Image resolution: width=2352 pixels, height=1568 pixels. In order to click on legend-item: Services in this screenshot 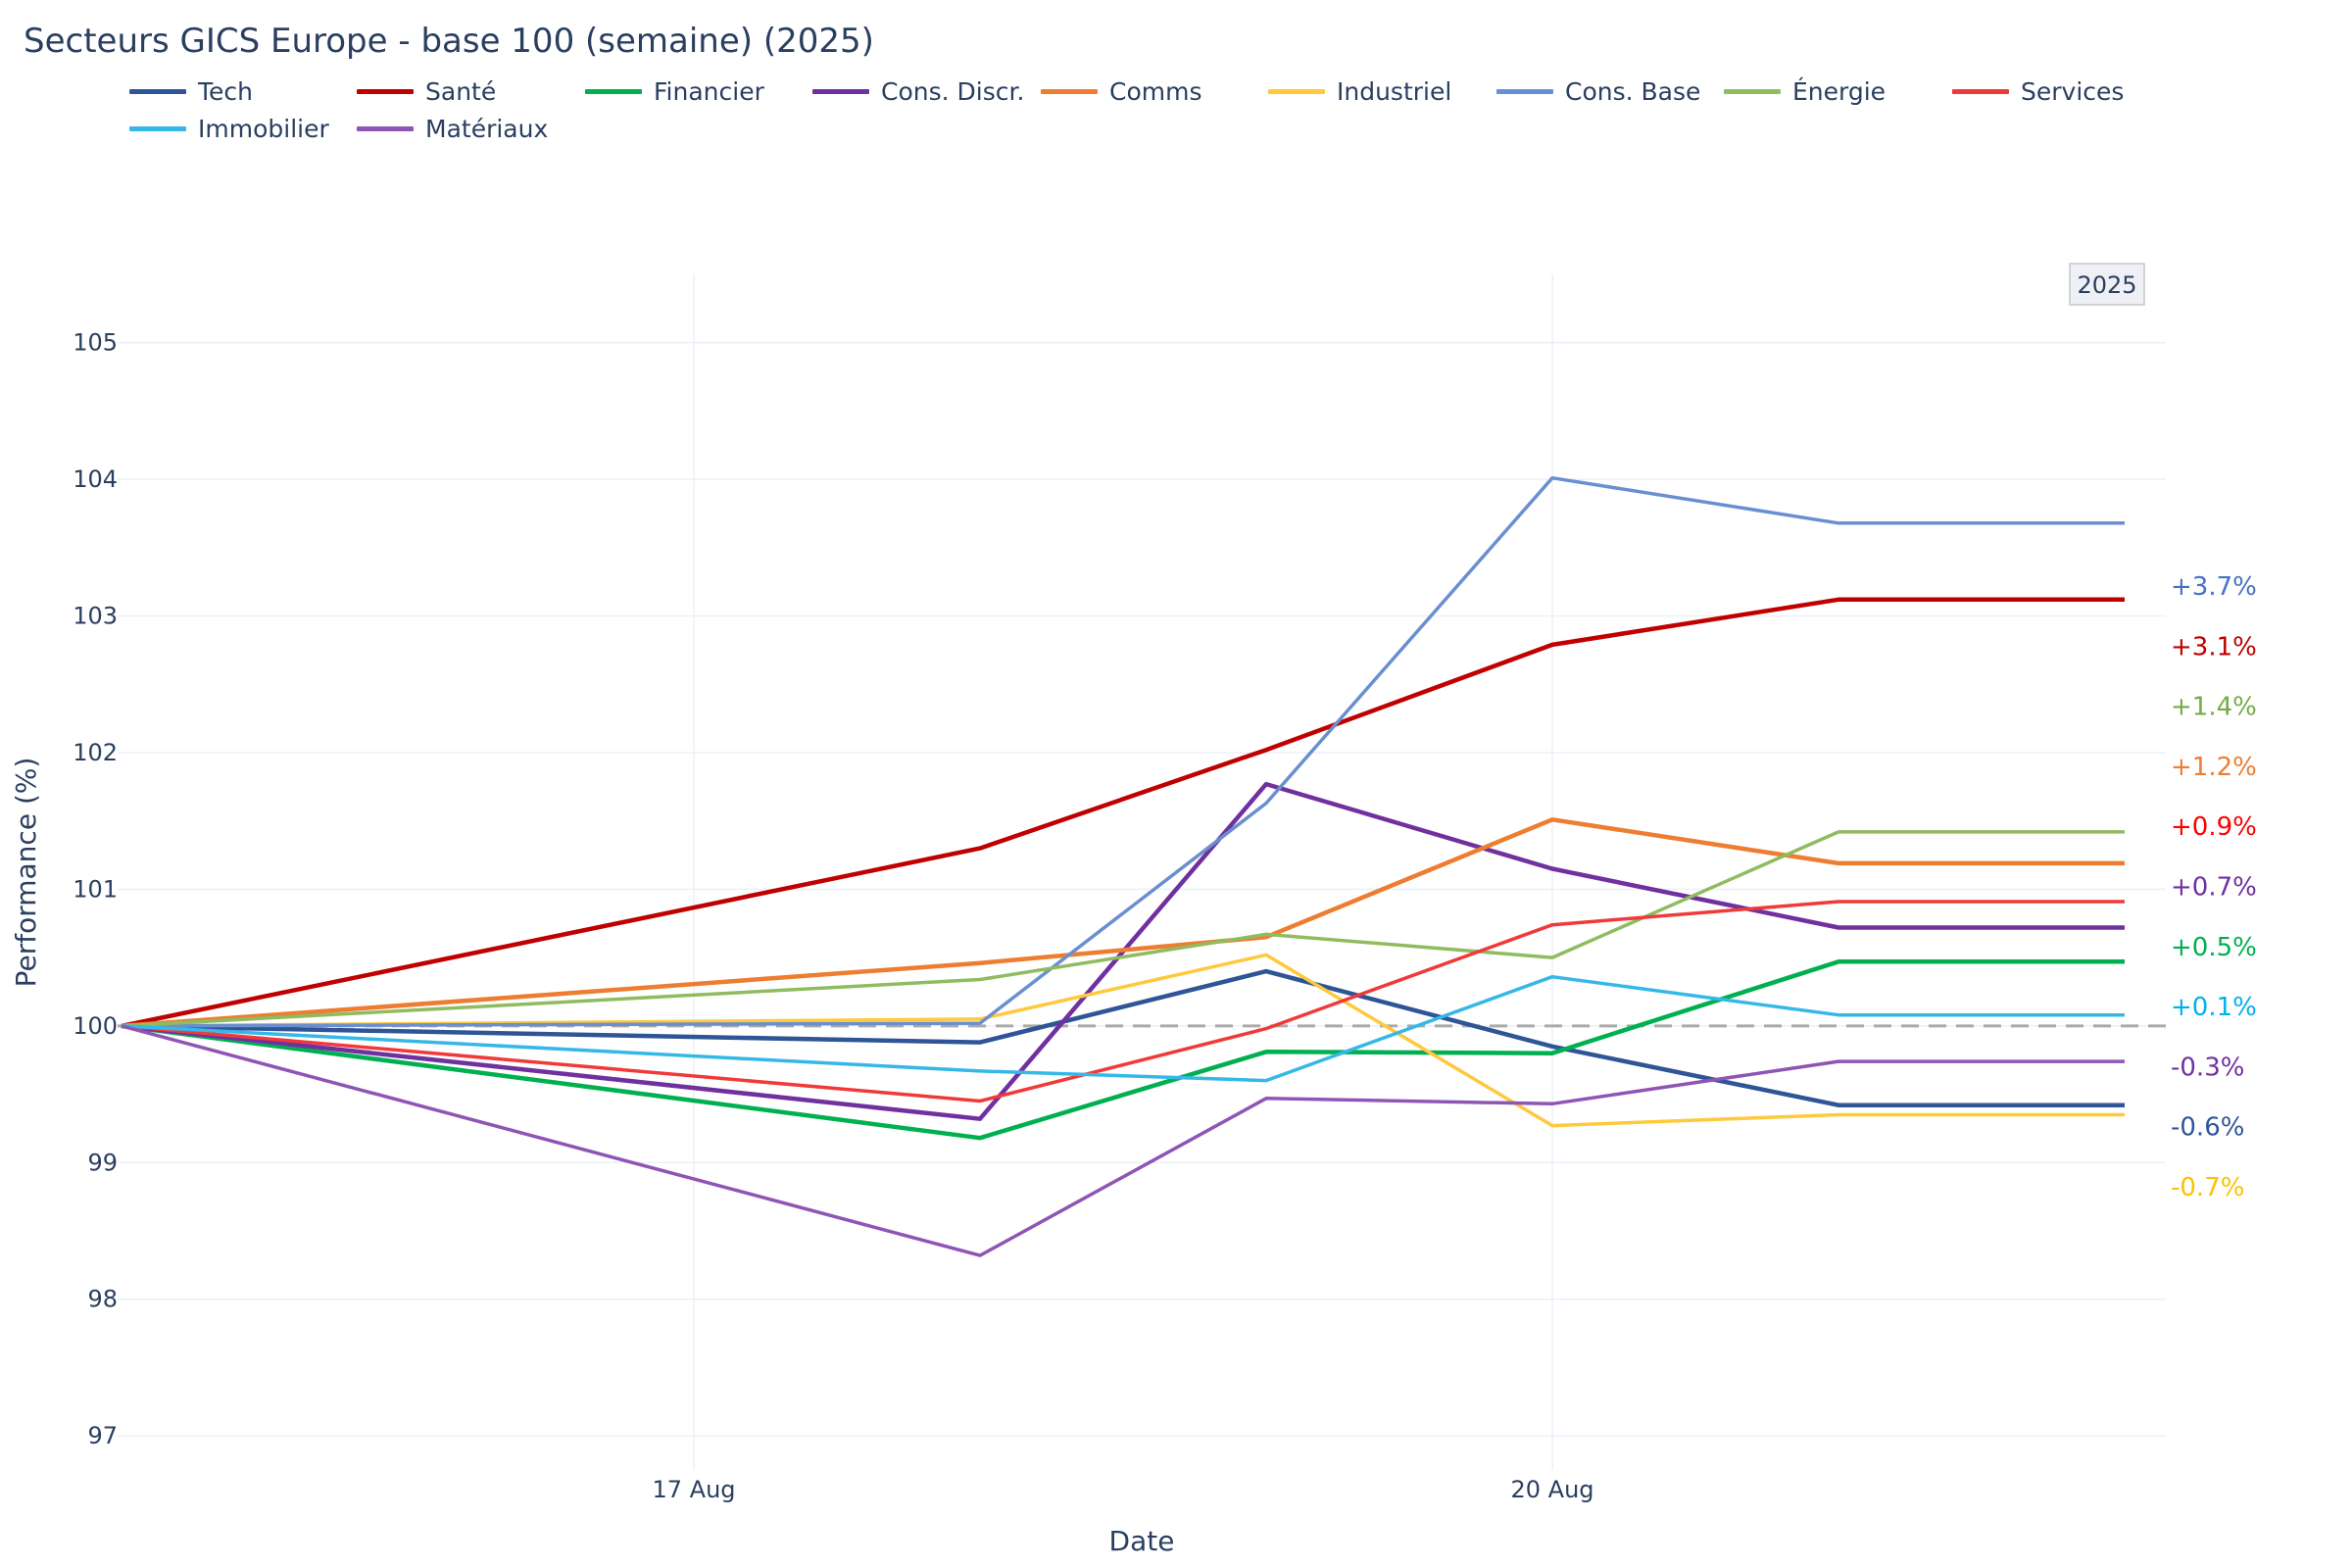, I will do `click(2038, 91)`.